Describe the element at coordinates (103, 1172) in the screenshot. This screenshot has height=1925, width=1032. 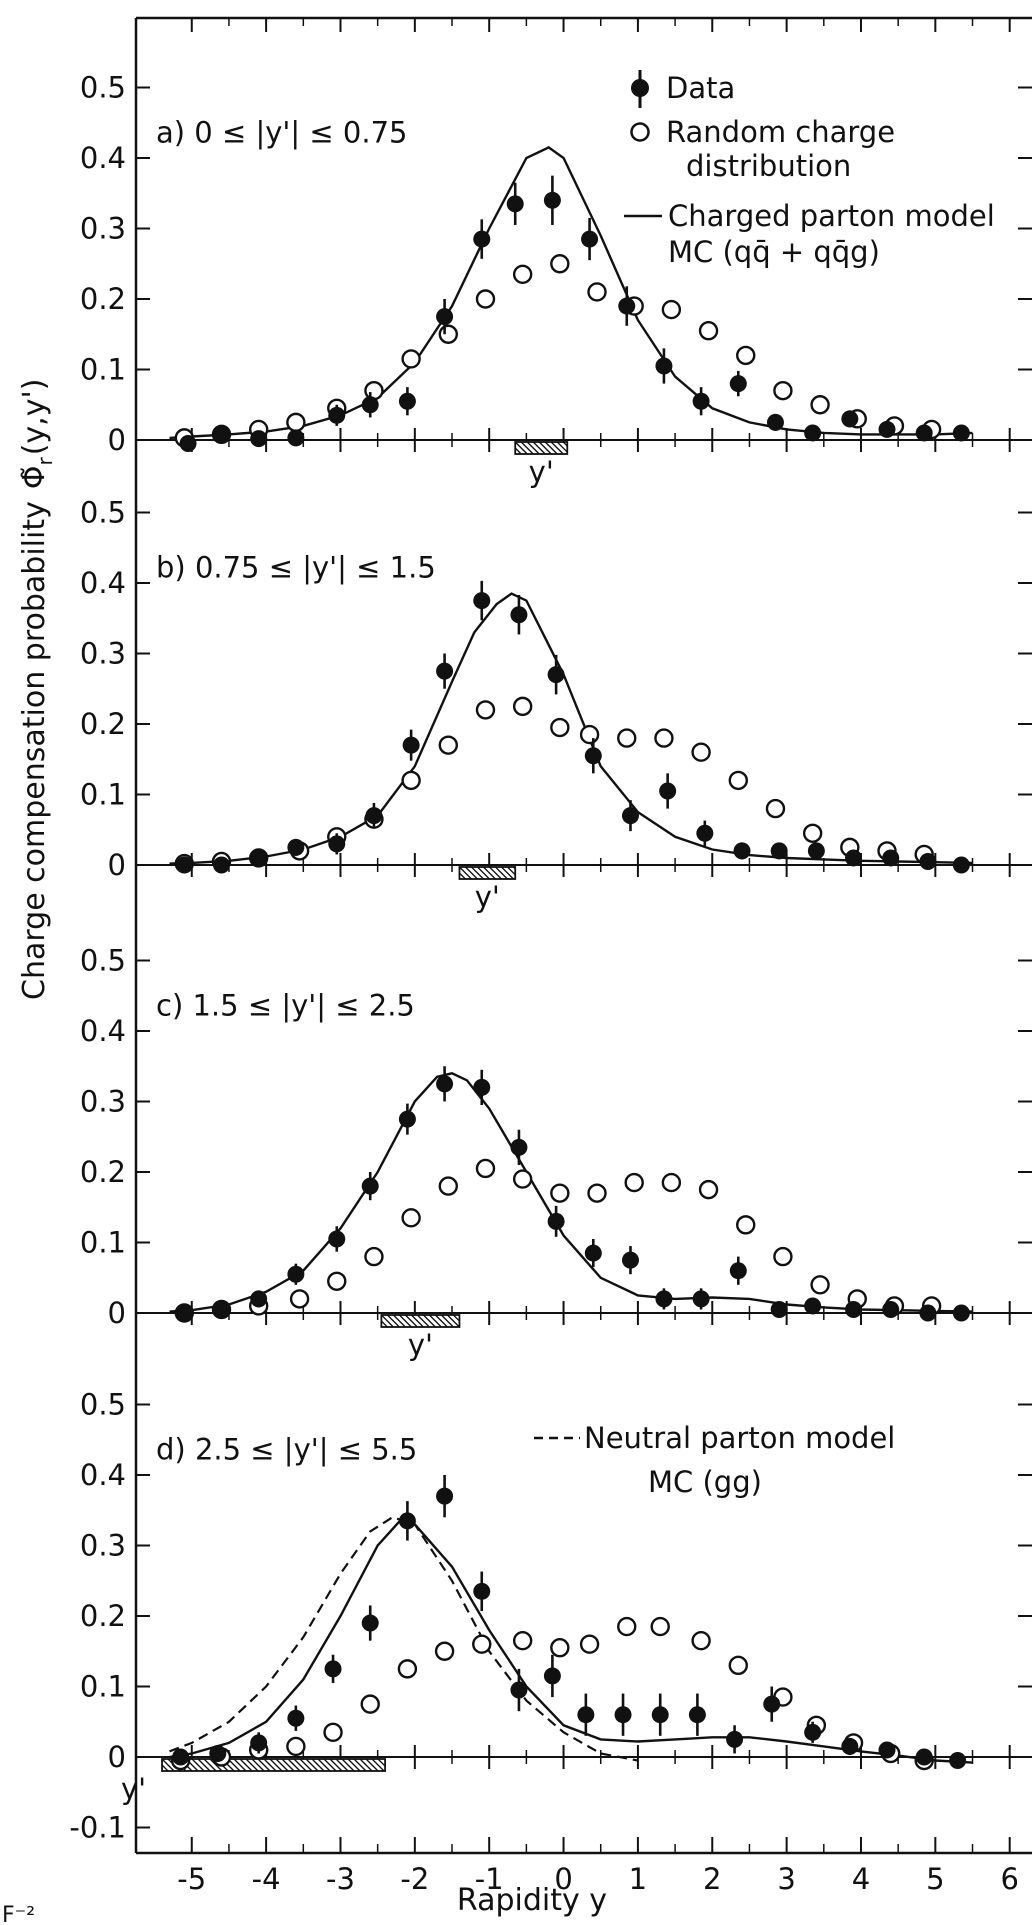
I see `y-tick-label: 0.2` at that location.